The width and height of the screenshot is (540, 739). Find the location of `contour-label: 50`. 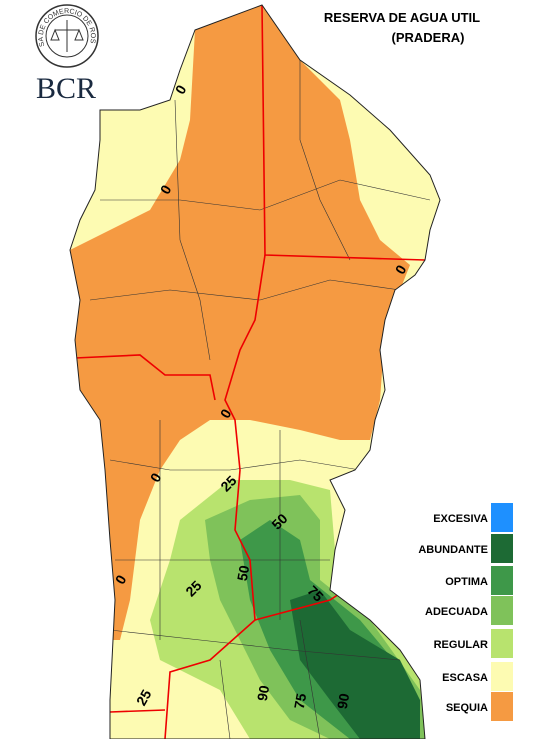

contour-label: 50 is located at coordinates (243, 573).